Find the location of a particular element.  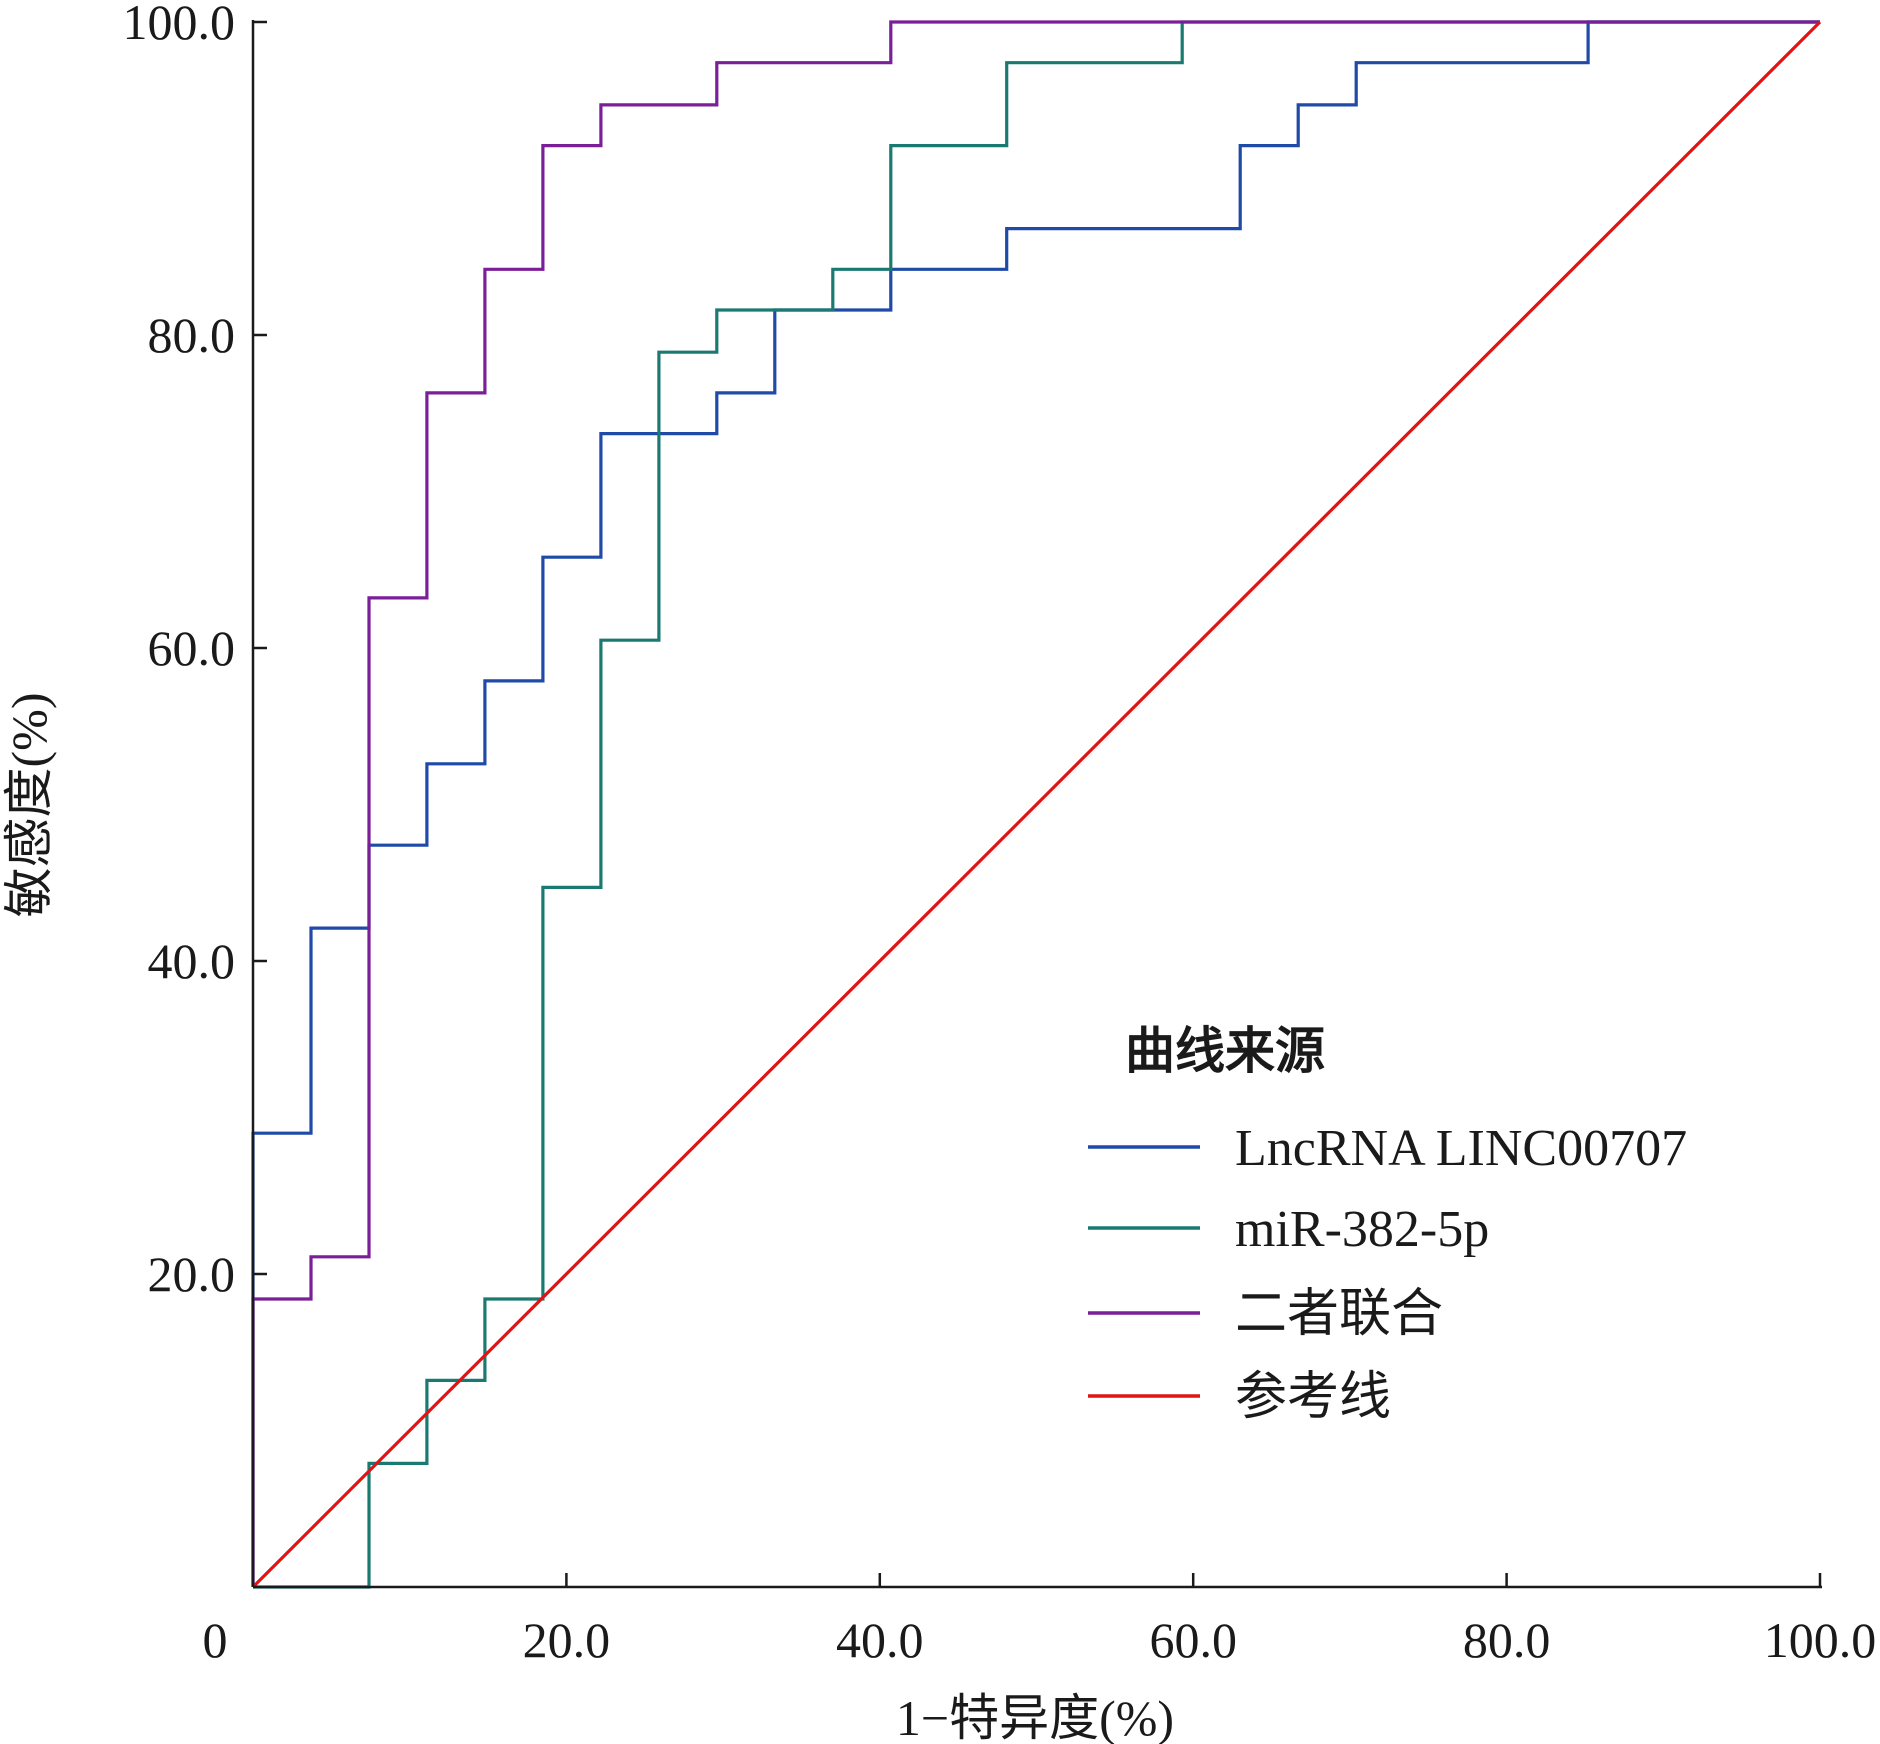

legend-label-2: 二者联合 is located at coordinates (1339, 1314).